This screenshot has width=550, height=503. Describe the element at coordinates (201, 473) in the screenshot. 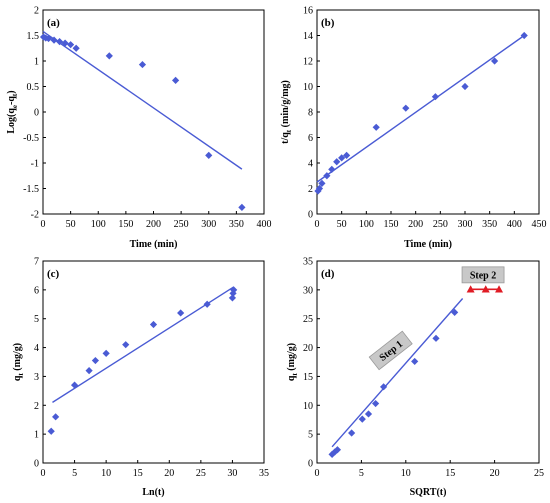

I see `x-tick-label: 25` at that location.